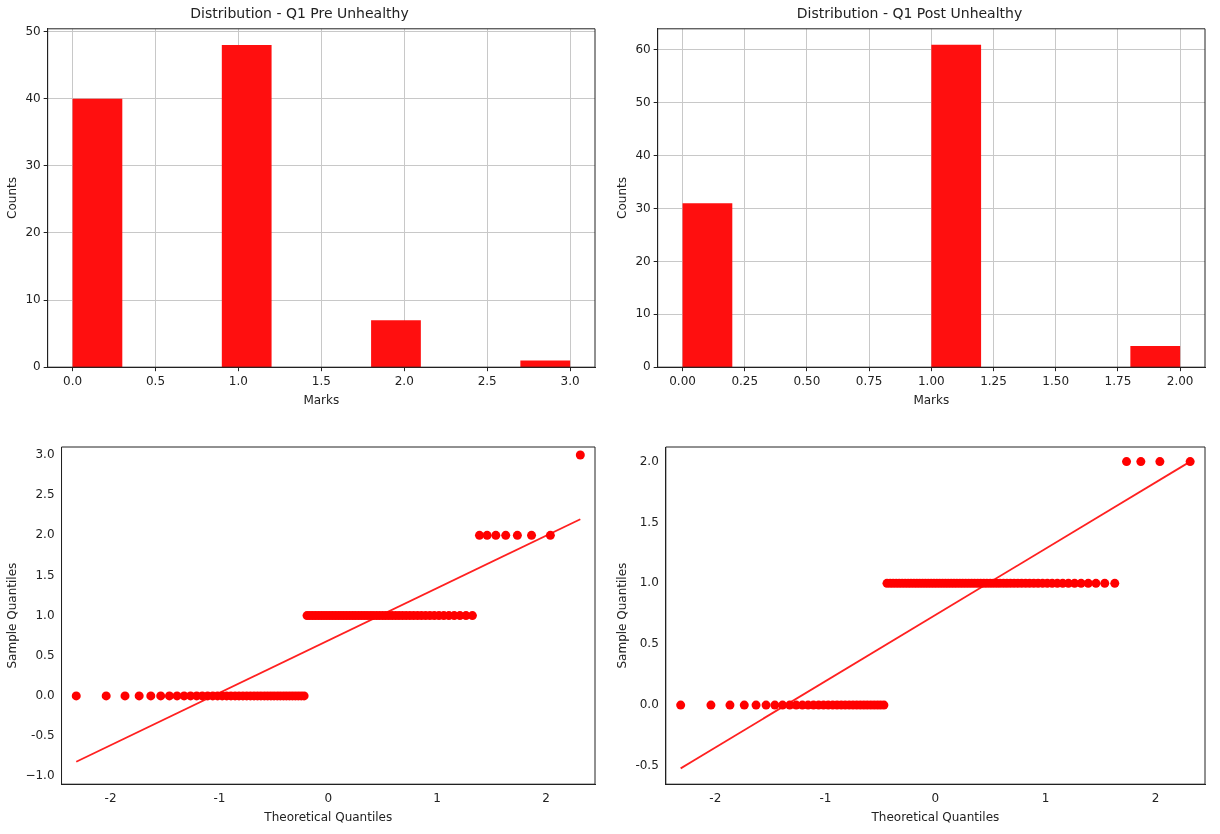 Image resolution: width=1220 pixels, height=834 pixels. What do you see at coordinates (682, 380) in the screenshot?
I see `x-tick-label: 0.00` at bounding box center [682, 380].